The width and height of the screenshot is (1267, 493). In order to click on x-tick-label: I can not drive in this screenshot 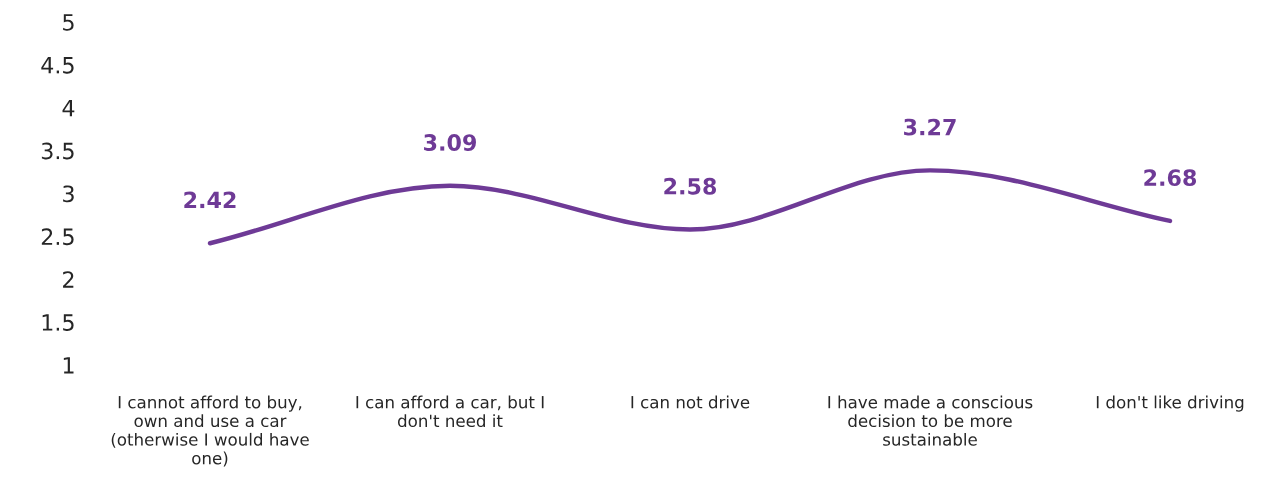, I will do `click(690, 402)`.